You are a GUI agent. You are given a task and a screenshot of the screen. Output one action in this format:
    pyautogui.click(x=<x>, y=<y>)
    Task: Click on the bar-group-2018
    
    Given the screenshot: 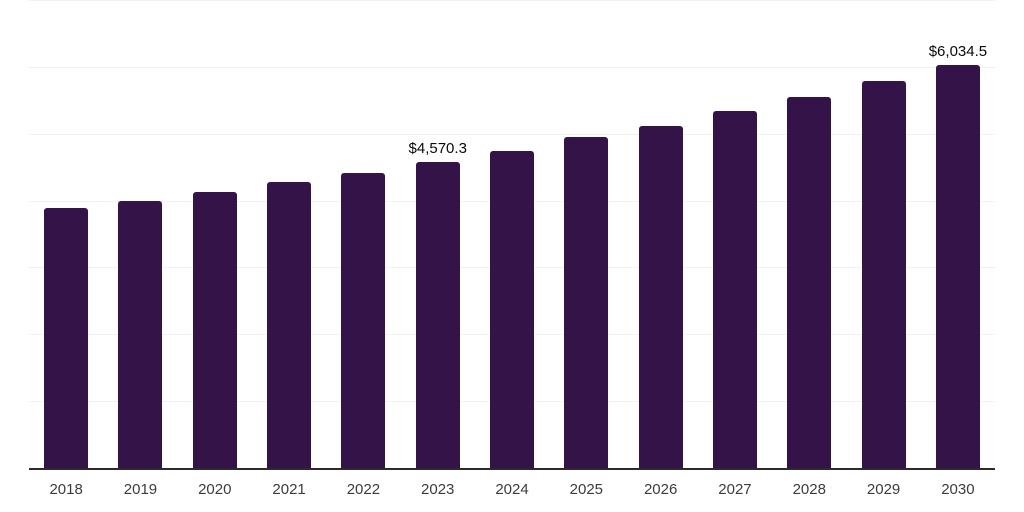 What is the action you would take?
    pyautogui.click(x=66, y=235)
    